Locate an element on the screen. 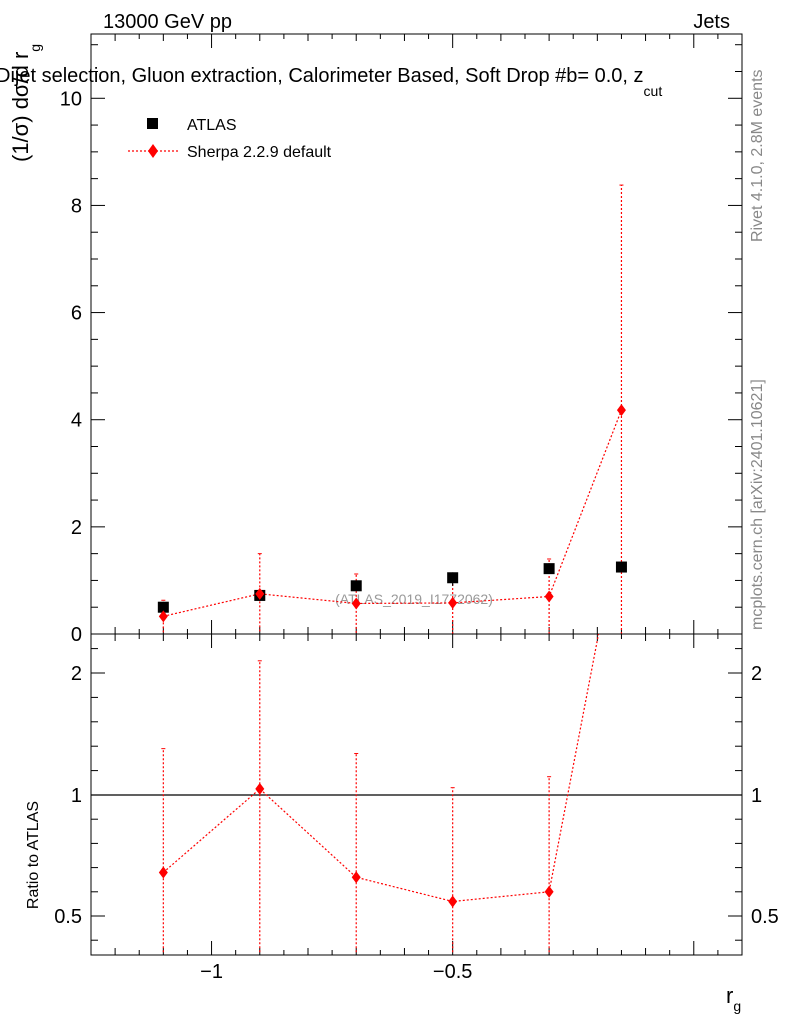 The height and width of the screenshot is (1024, 786). legend-atlas-marker is located at coordinates (152, 123).